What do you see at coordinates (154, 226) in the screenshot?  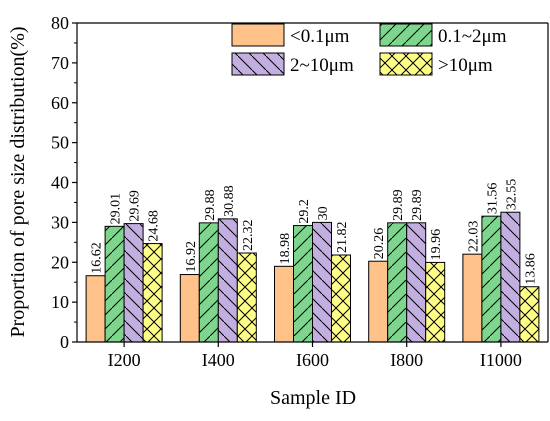 I see `data-label-I200-series-3: 24.68` at bounding box center [154, 226].